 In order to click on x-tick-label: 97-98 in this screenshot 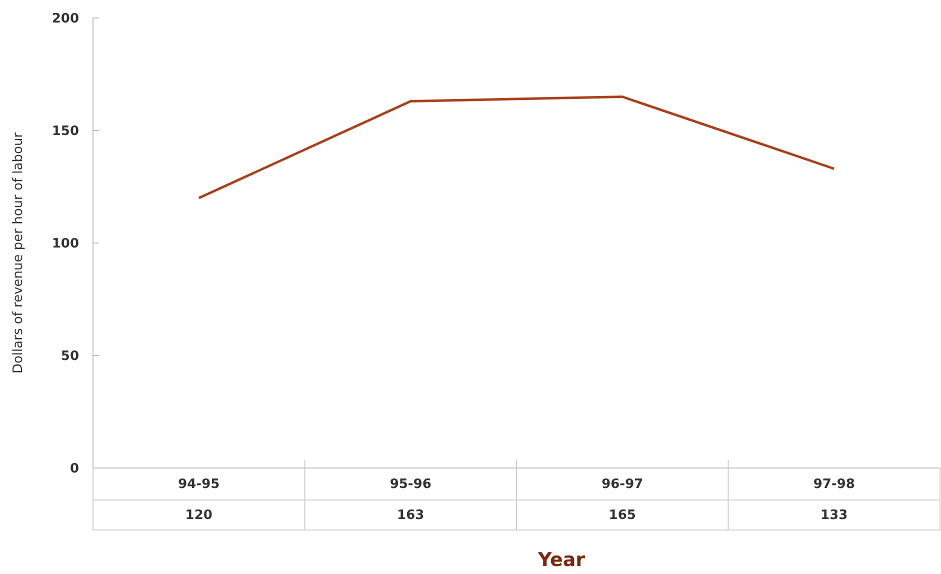, I will do `click(834, 484)`.